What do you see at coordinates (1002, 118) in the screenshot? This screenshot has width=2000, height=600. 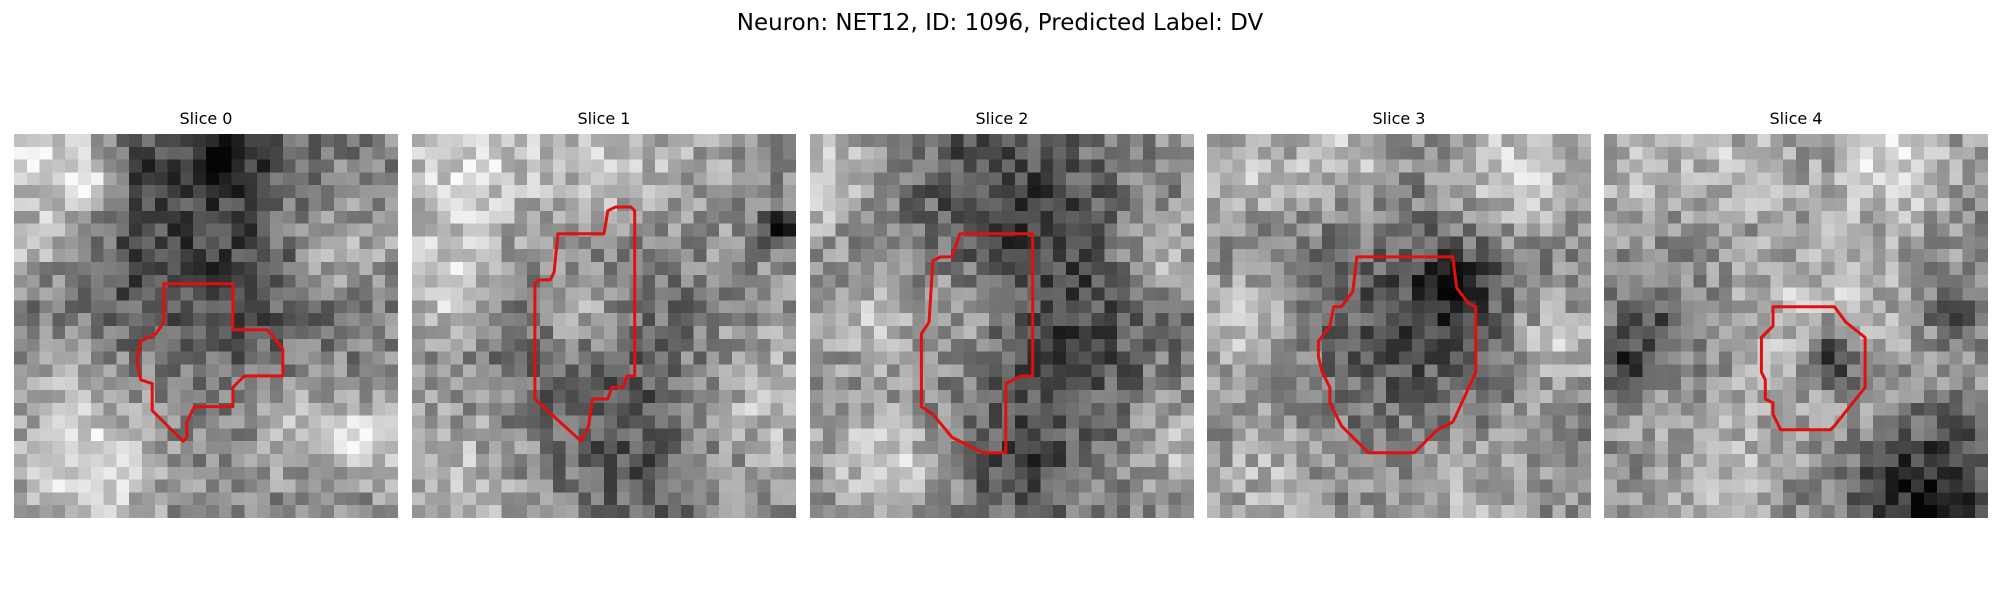 I see `panel-title-slice-2: Slice 2` at bounding box center [1002, 118].